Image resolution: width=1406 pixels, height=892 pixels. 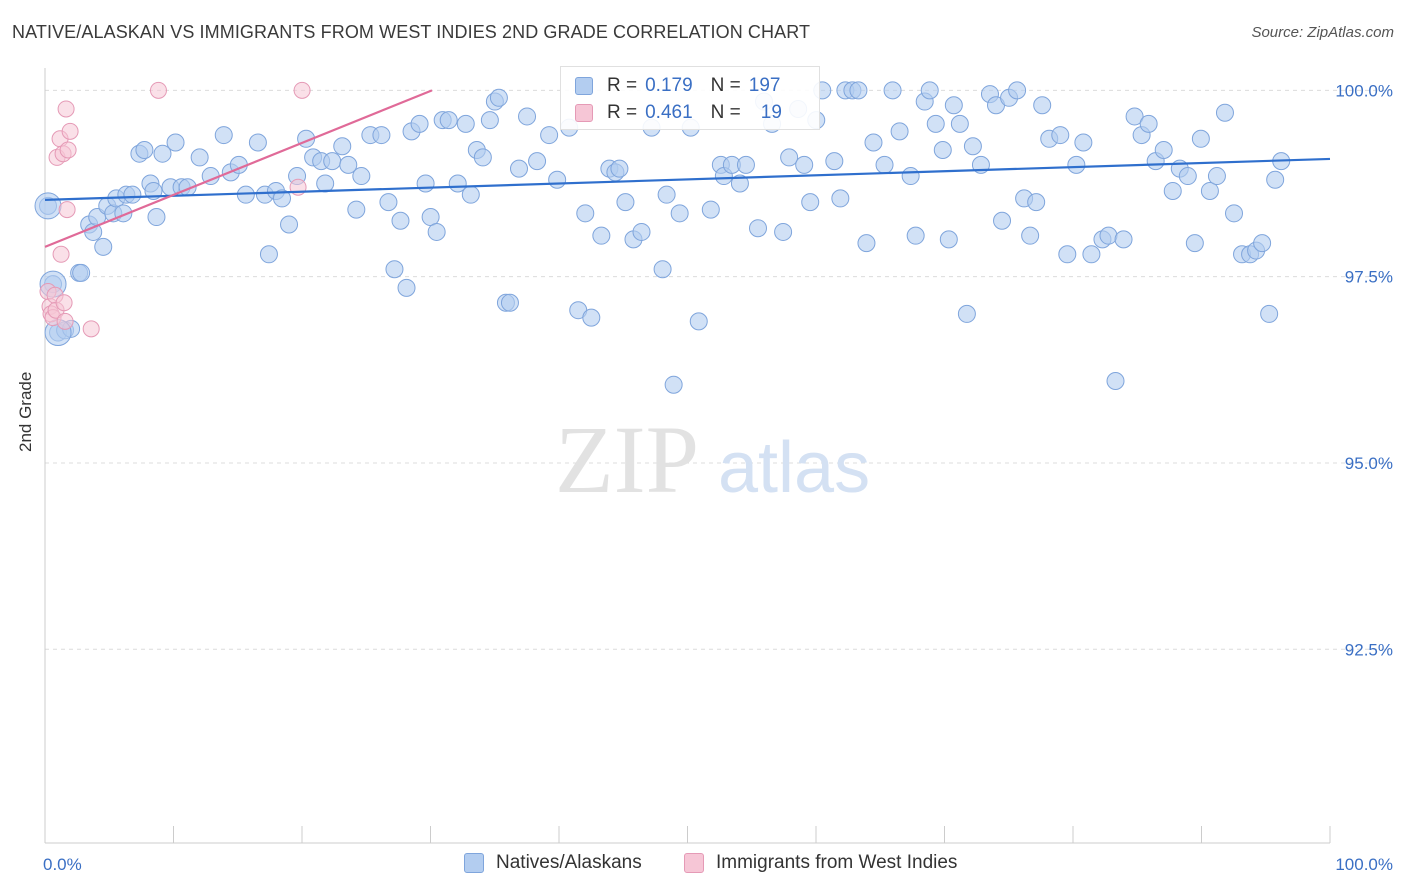 I want to click on legend-row-natives: R = 0.179 N = 197, so click(x=677, y=86).